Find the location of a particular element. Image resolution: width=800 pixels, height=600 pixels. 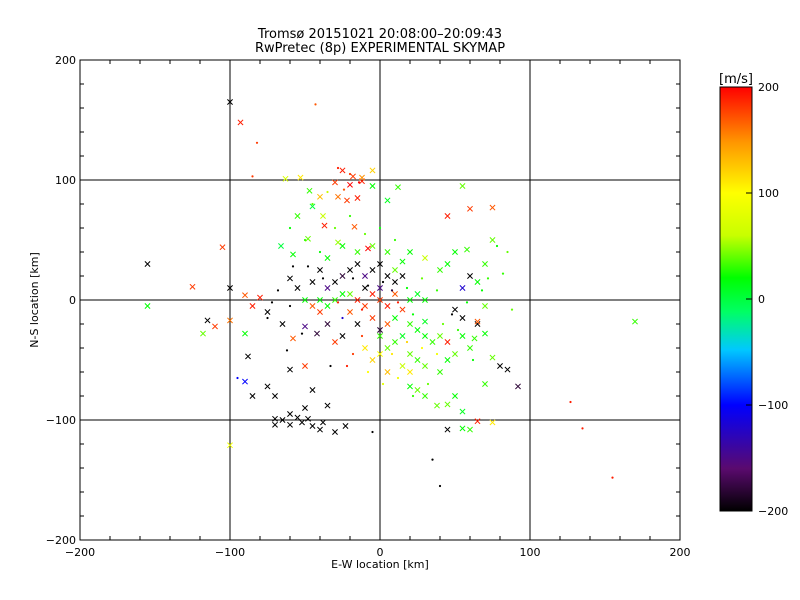

y-axis-label: N-S location [km] is located at coordinates (34, 300).